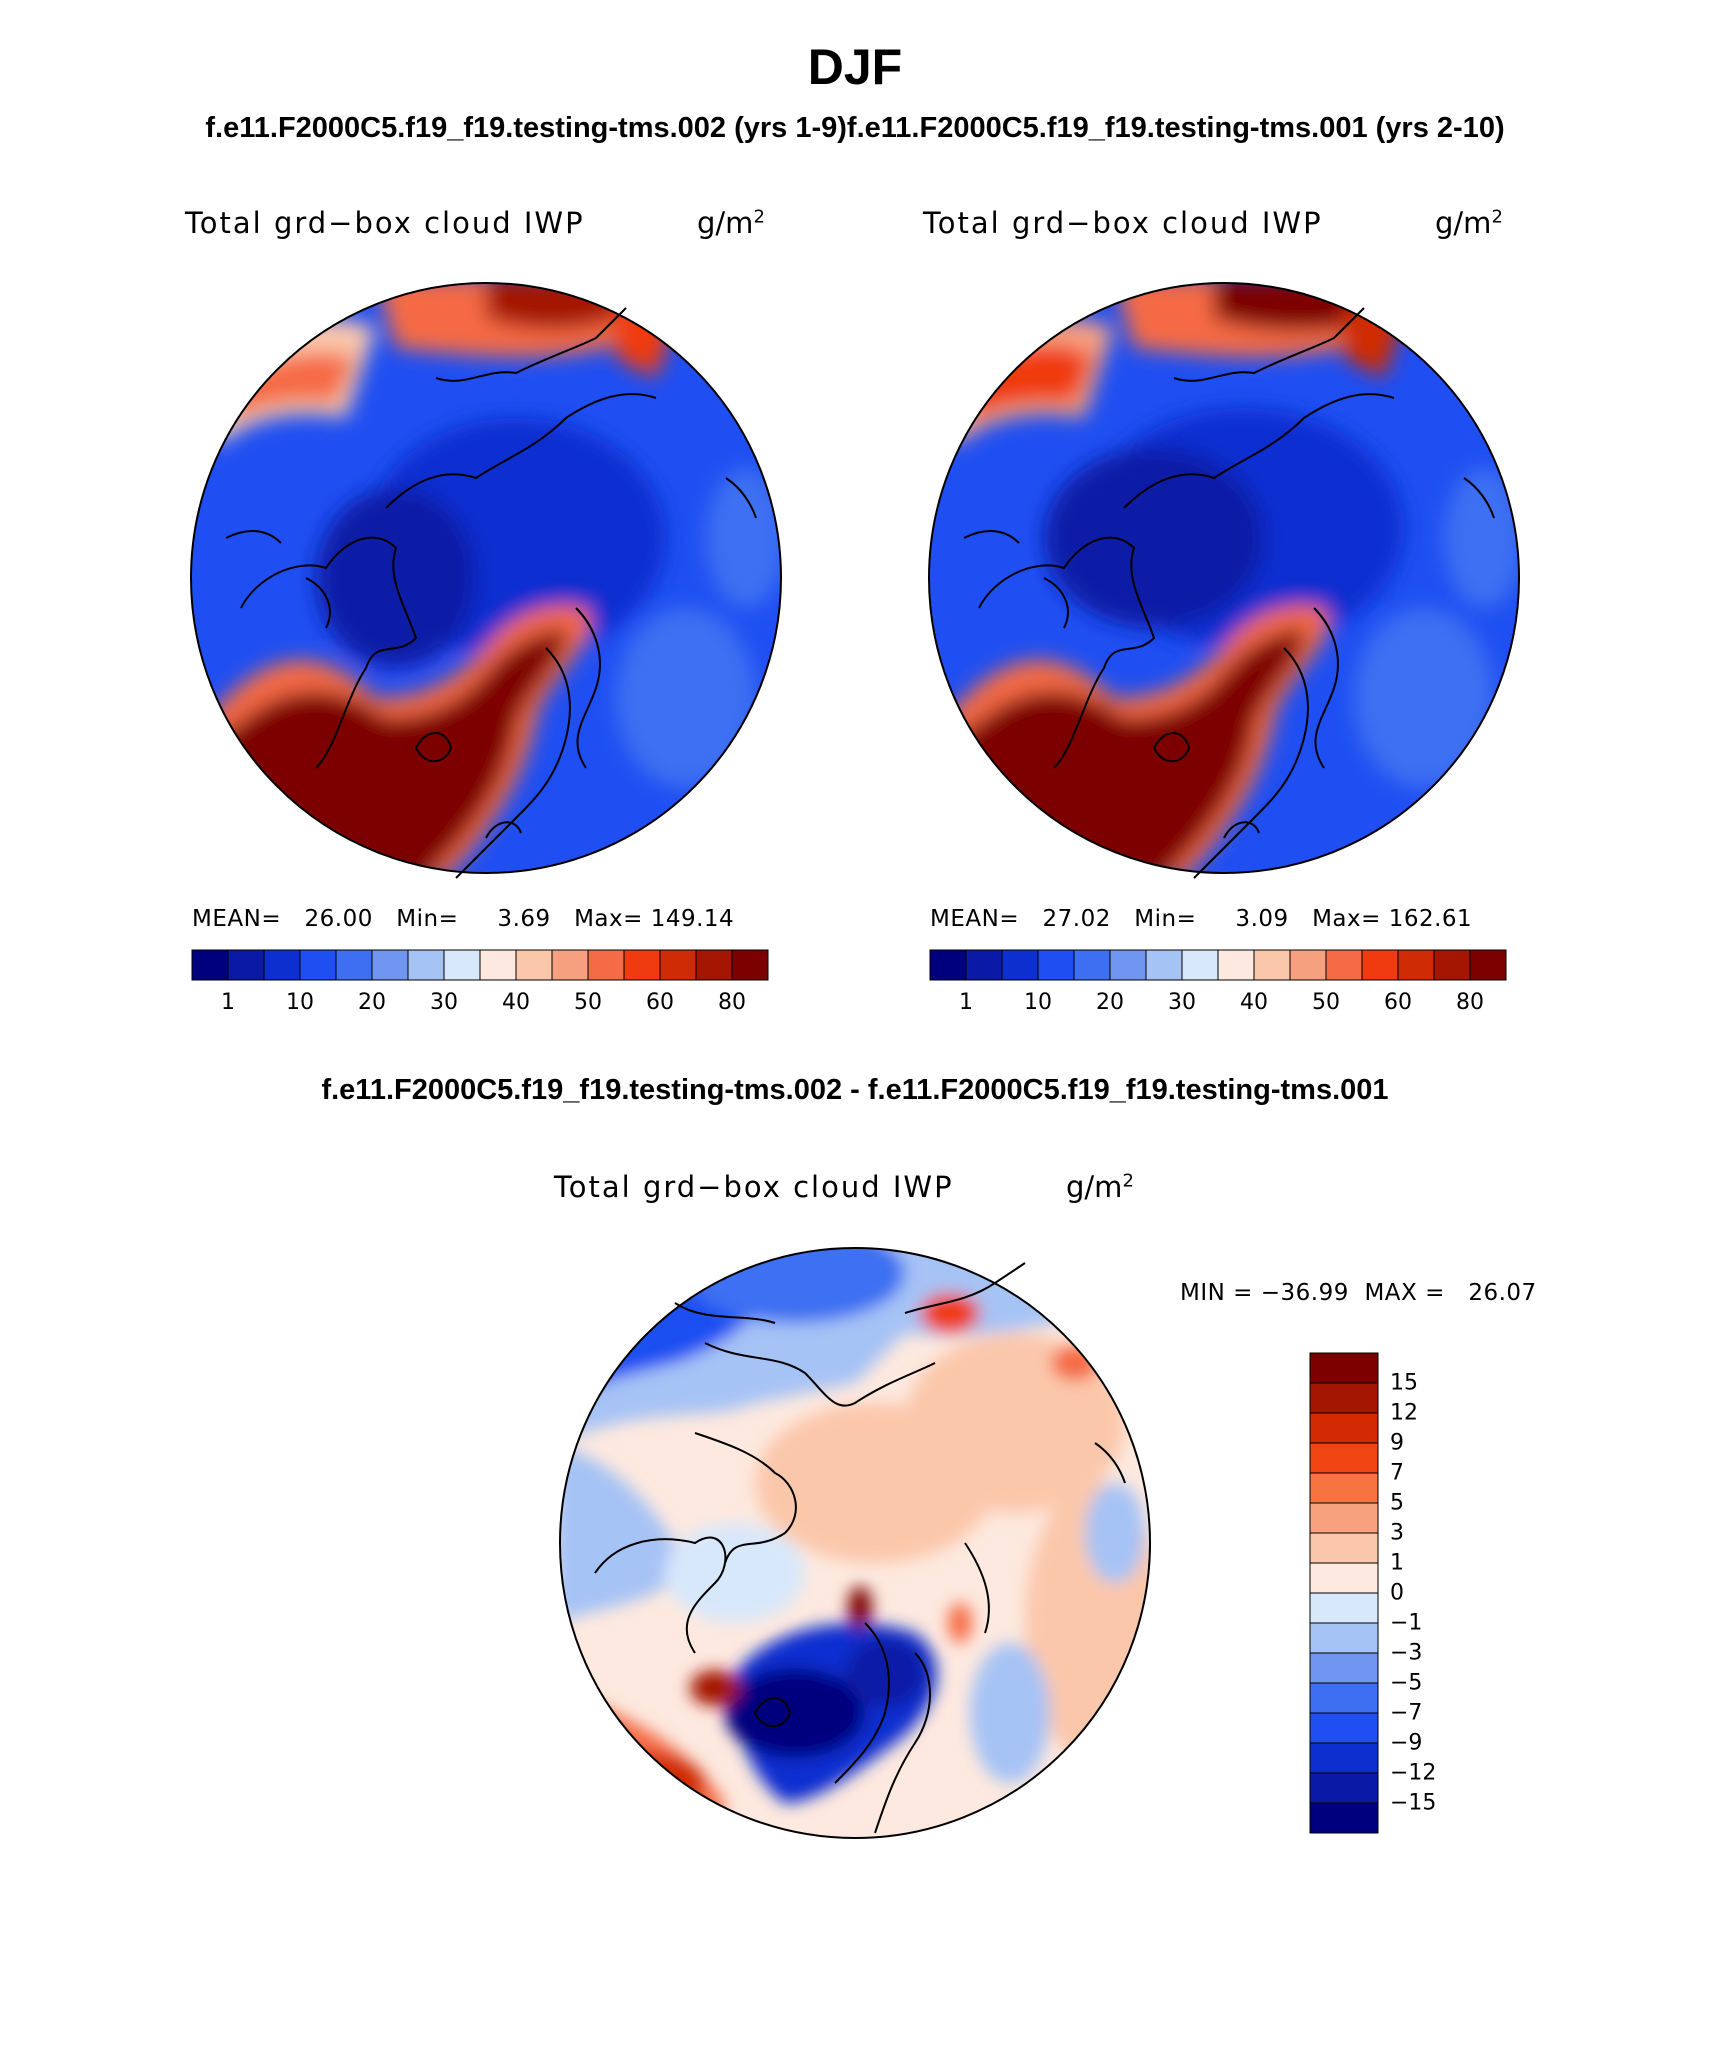 This screenshot has width=1710, height=2061. I want to click on diff-colorbar-tick-label: 15, so click(1404, 1383).